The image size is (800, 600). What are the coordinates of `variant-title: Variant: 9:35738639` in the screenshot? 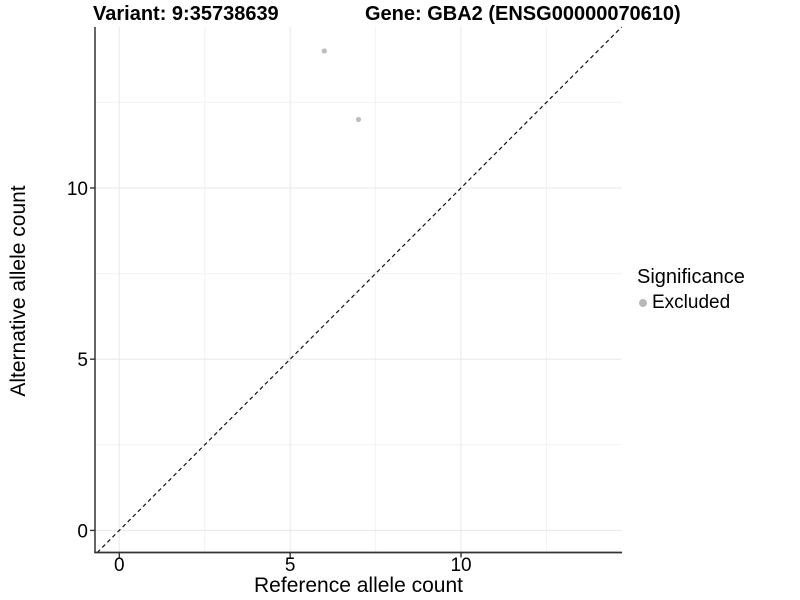 It's located at (186, 14).